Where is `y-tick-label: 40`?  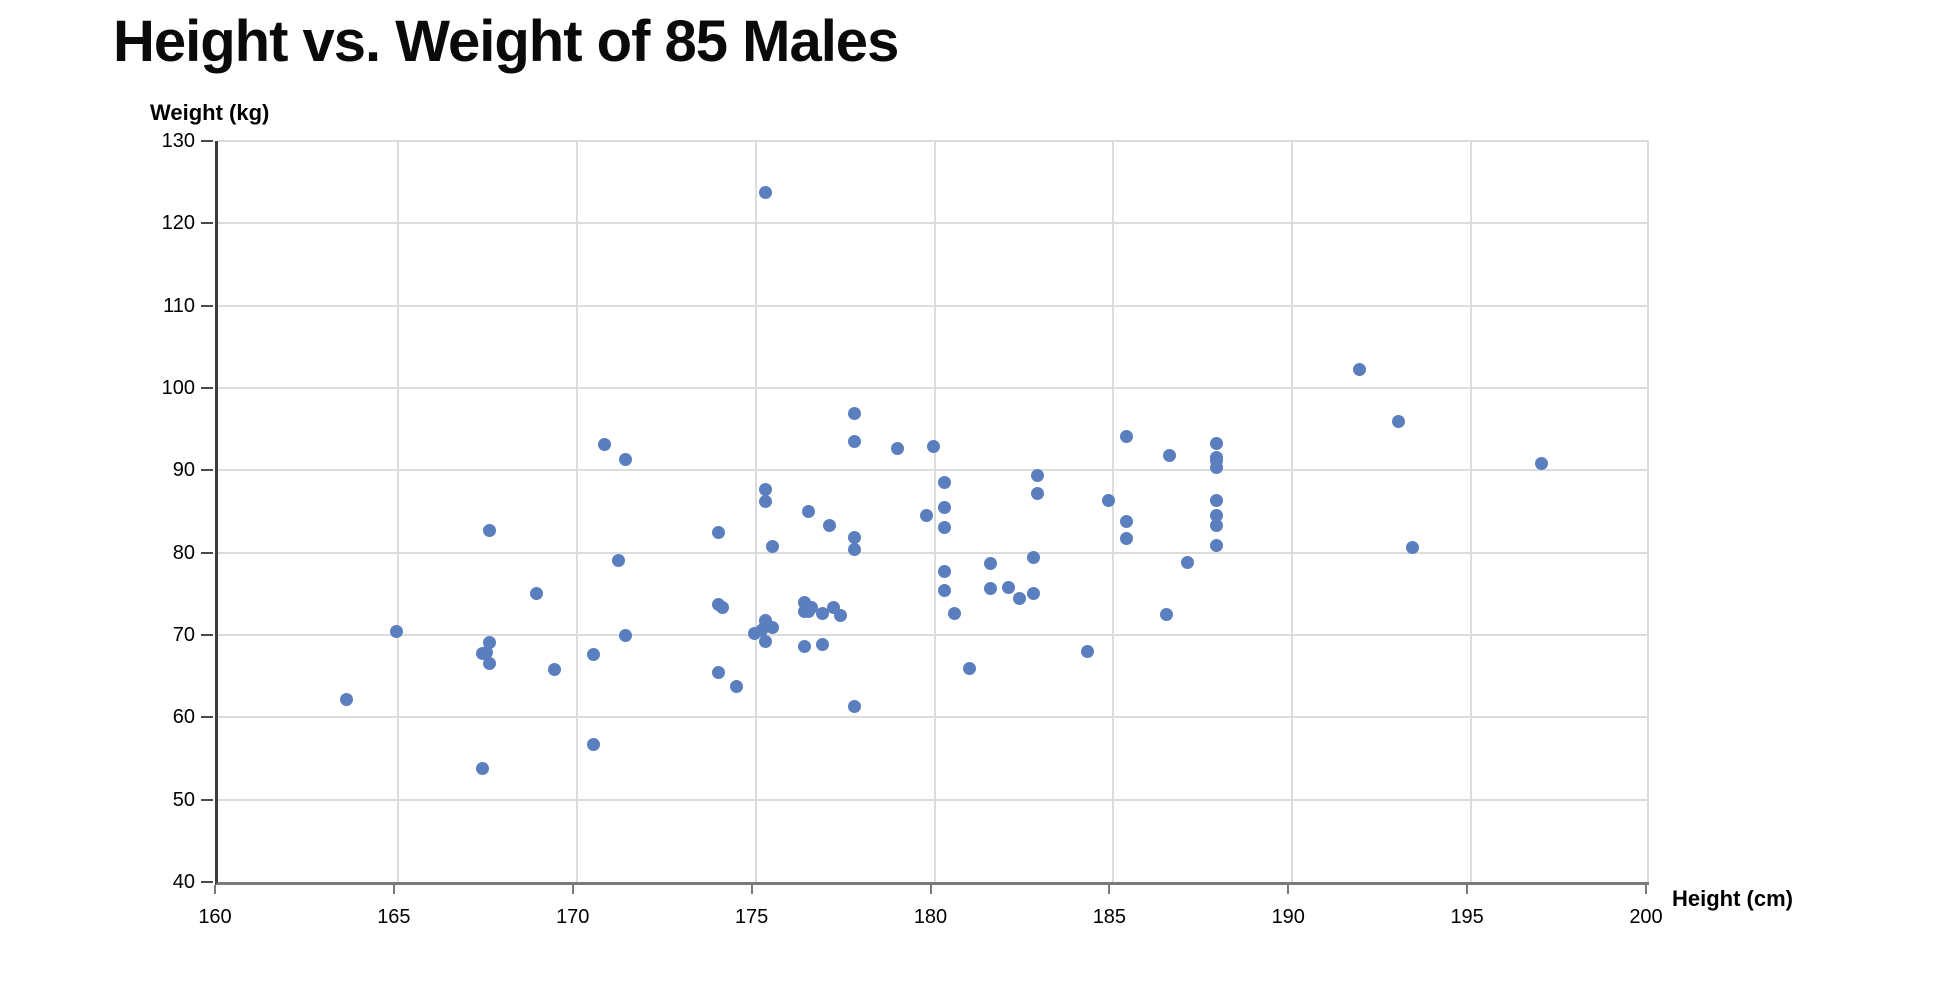 y-tick-label: 40 is located at coordinates (183, 882).